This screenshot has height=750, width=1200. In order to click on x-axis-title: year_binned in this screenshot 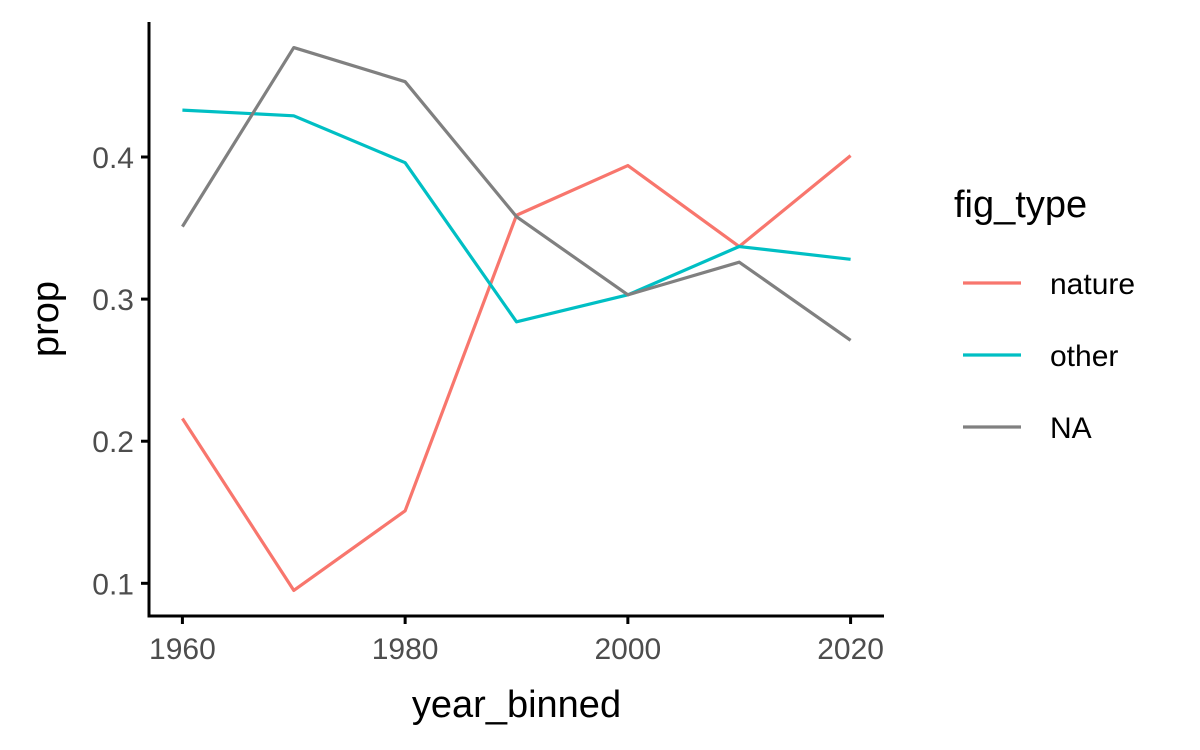, I will do `click(516, 705)`.